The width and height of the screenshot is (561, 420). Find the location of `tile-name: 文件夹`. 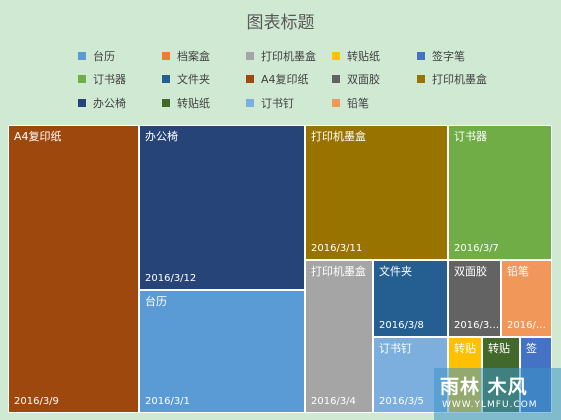

tile-name: 文件夹 is located at coordinates (395, 271).